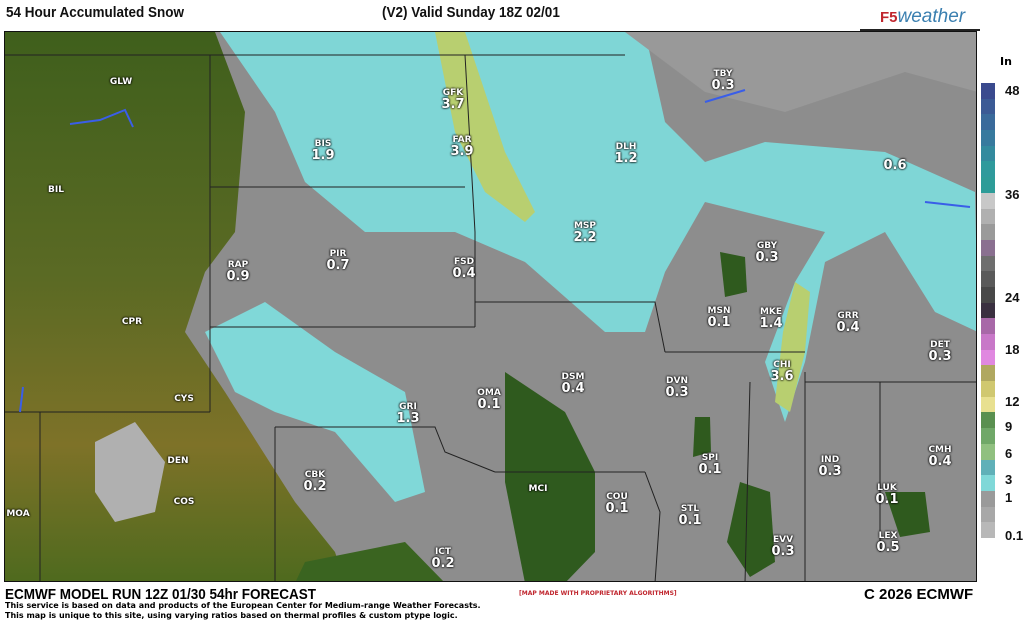 This screenshot has height=622, width=1024. Describe the element at coordinates (315, 475) in the screenshot. I see `station-code: CBK` at that location.